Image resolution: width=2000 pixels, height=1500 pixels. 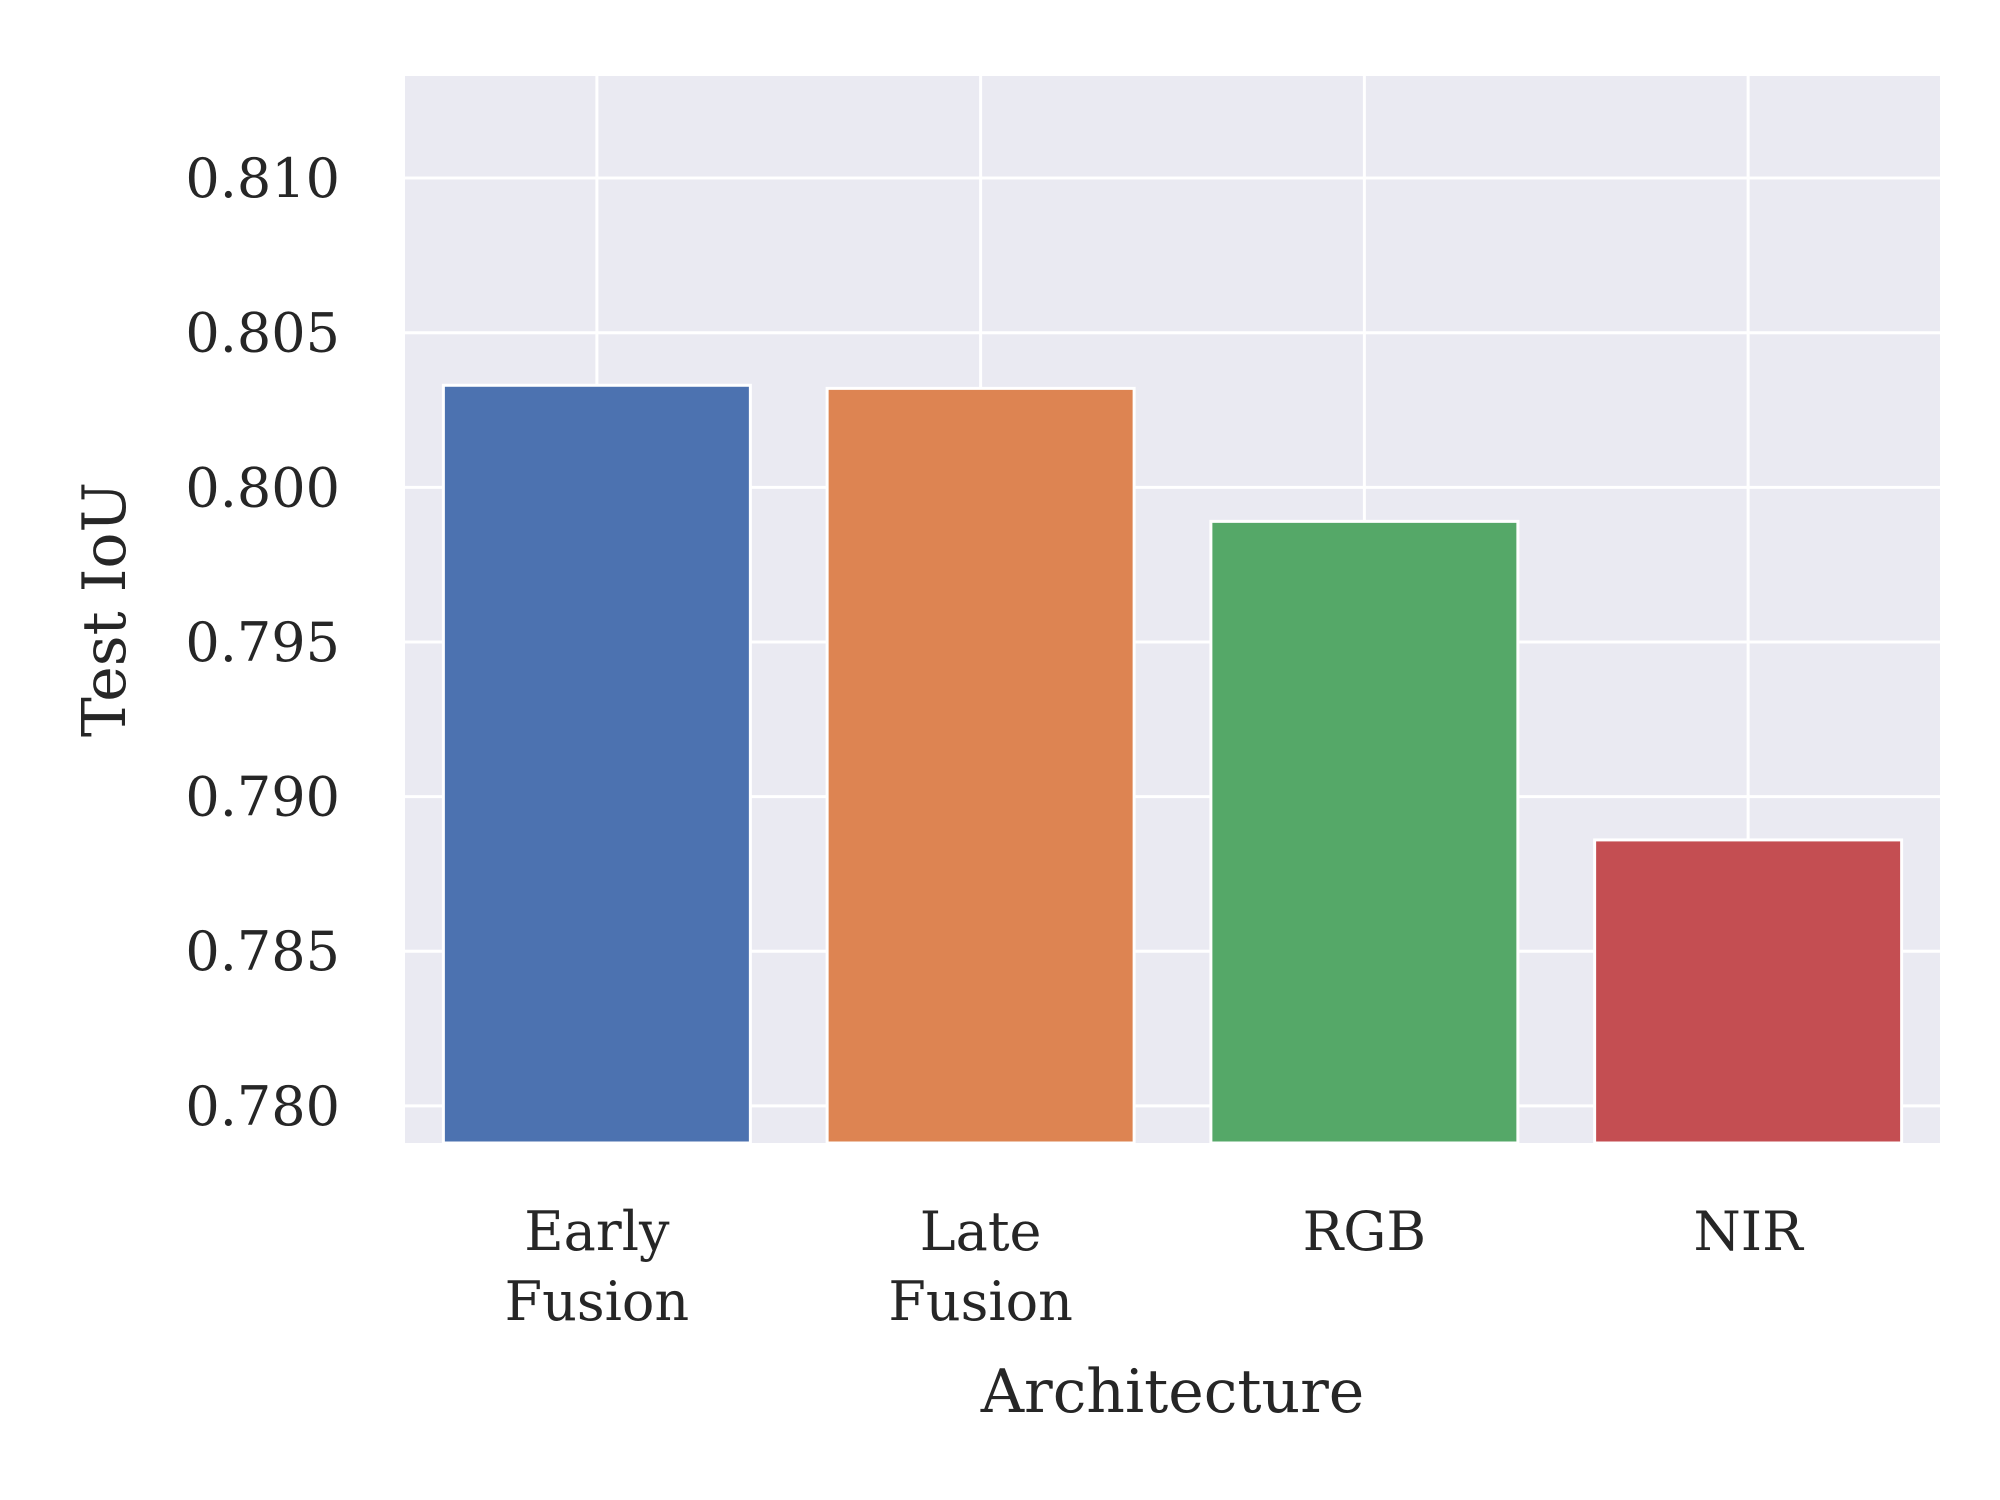 I want to click on y-tick-label: 0.795, so click(x=262, y=642).